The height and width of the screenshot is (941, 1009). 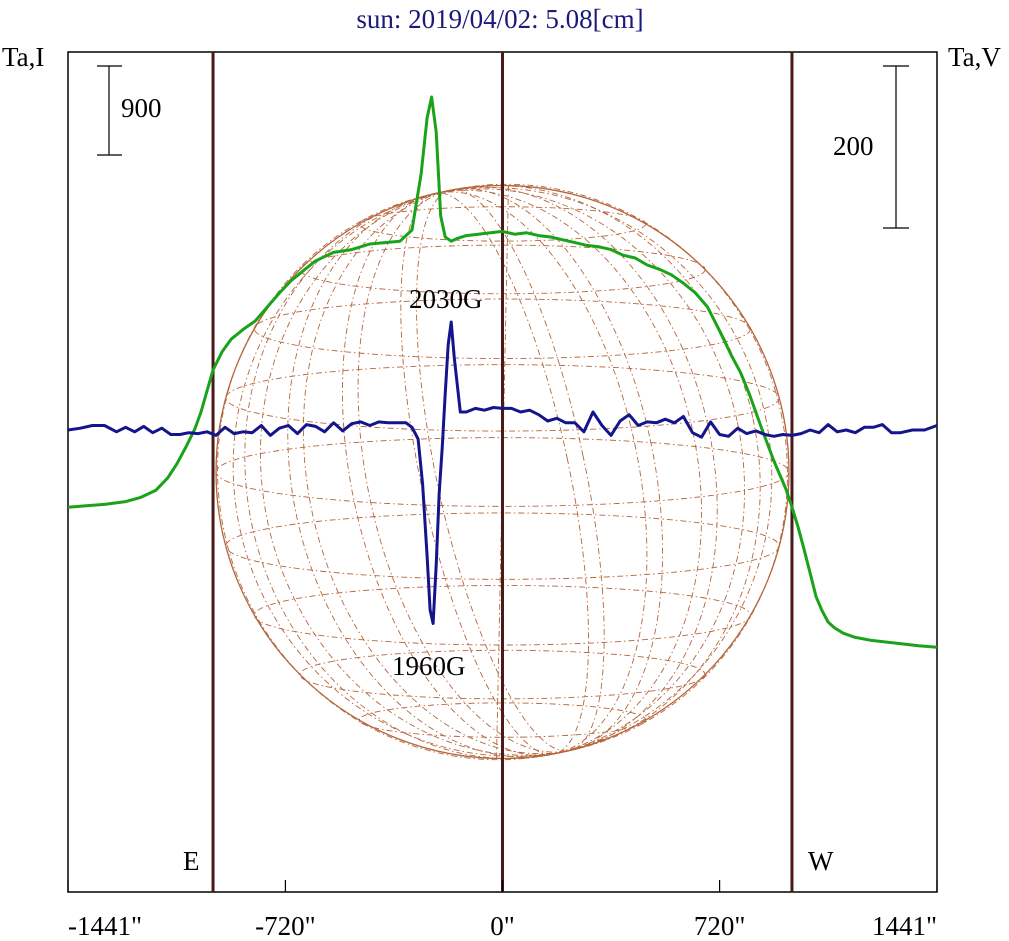 What do you see at coordinates (904, 926) in the screenshot?
I see `x-tick-label: 1441"` at bounding box center [904, 926].